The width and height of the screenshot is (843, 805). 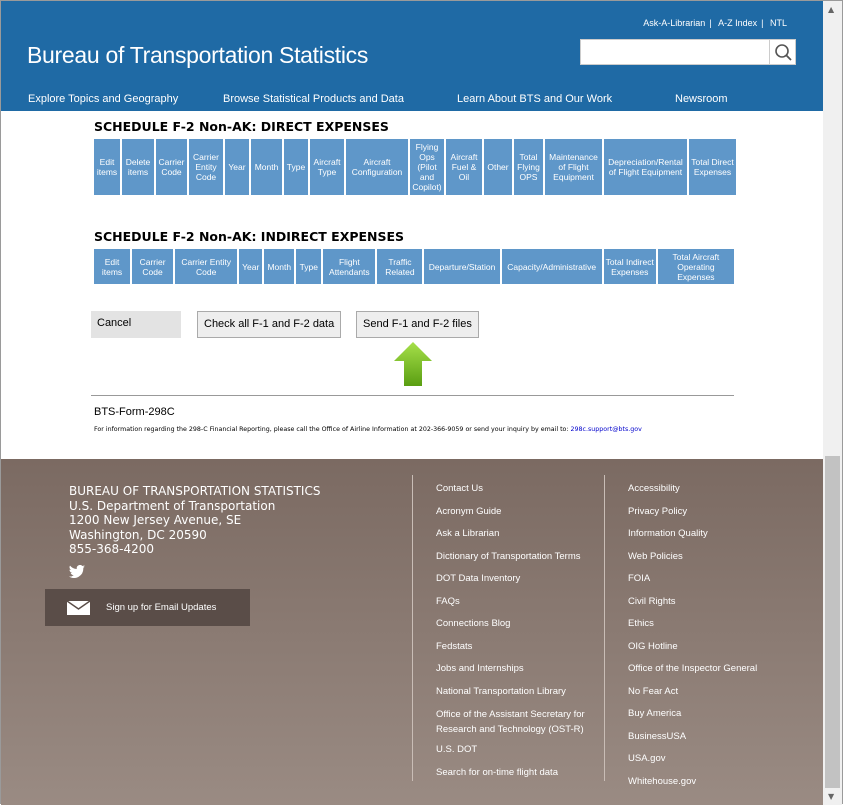 What do you see at coordinates (738, 23) in the screenshot?
I see `az-index-link: A-Z Index` at bounding box center [738, 23].